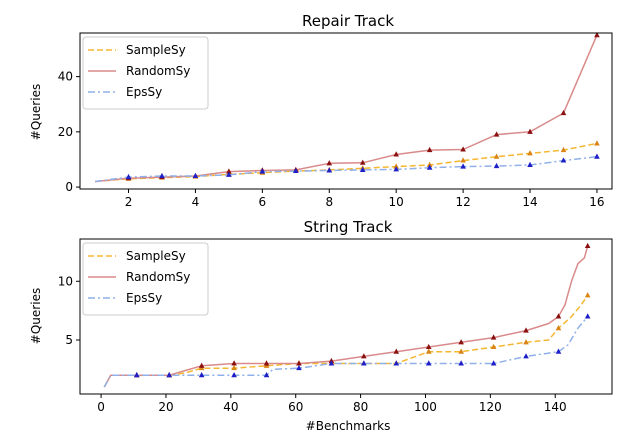 The height and width of the screenshot is (444, 640). What do you see at coordinates (360, 407) in the screenshot?
I see `x-tick-label: 80` at bounding box center [360, 407].